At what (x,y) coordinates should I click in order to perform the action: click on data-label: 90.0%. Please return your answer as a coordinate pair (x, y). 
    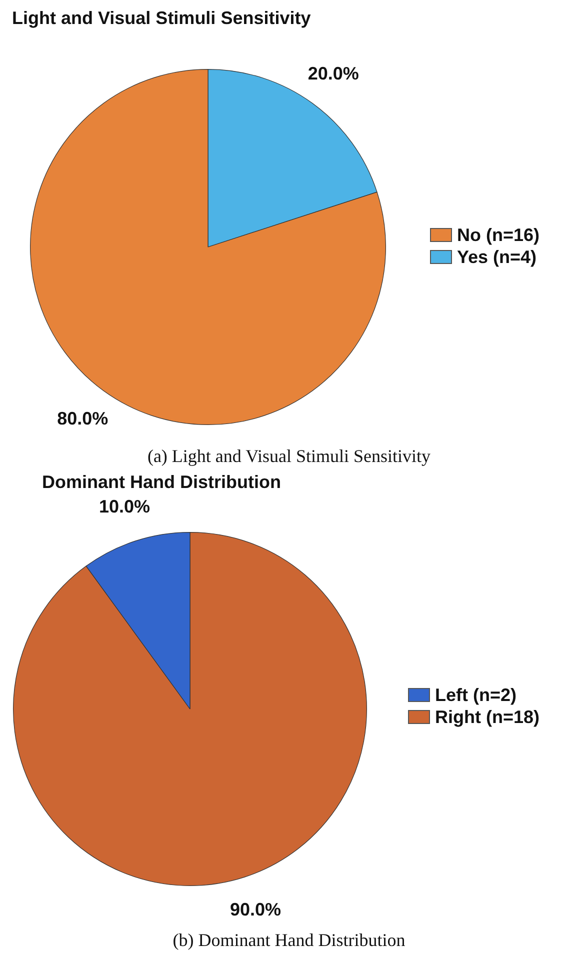
    Looking at the image, I should click on (256, 910).